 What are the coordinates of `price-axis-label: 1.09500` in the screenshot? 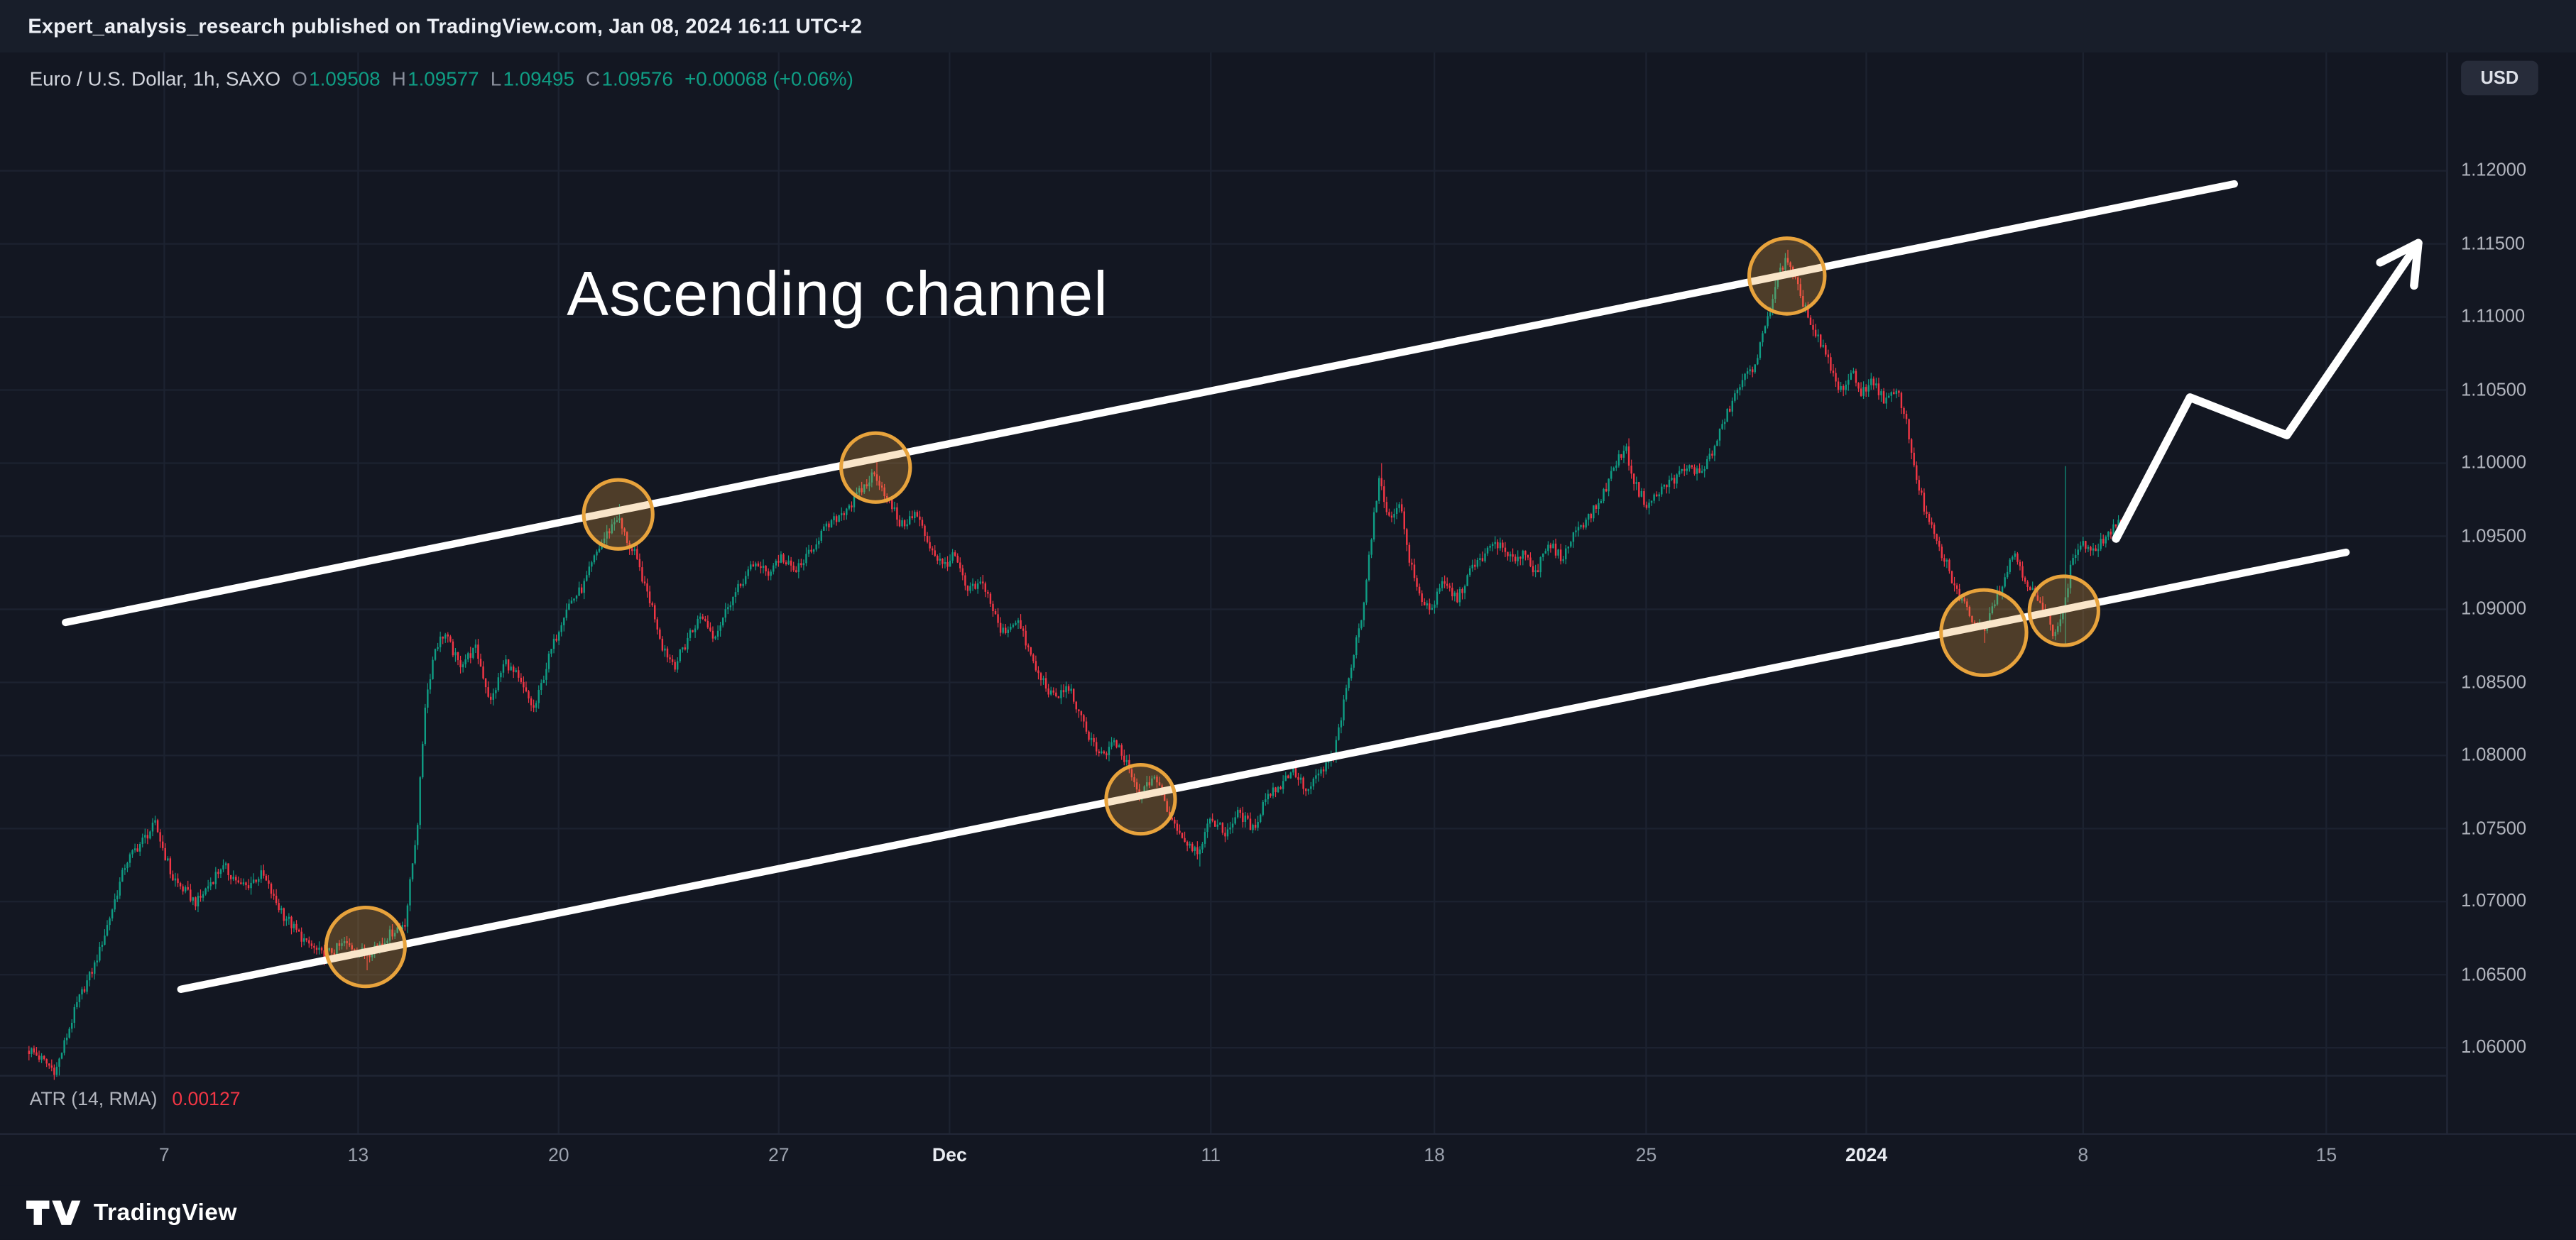 It's located at (2494, 536).